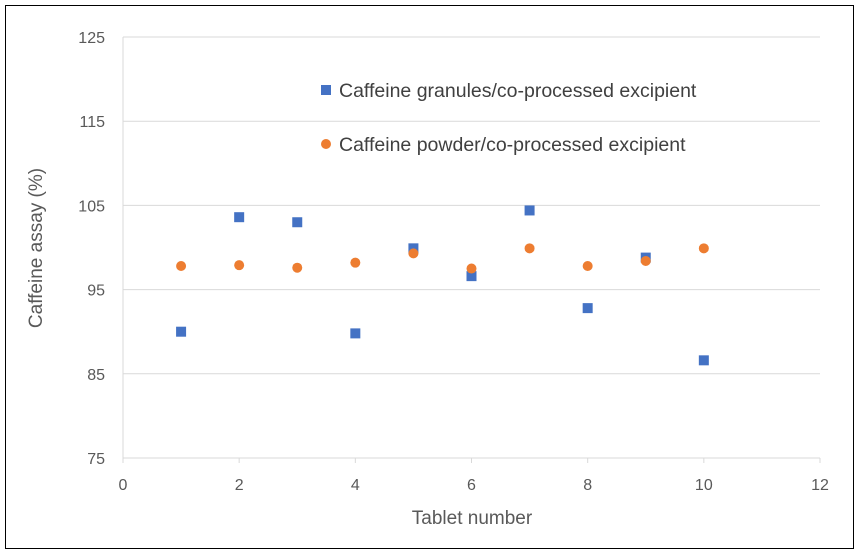  Describe the element at coordinates (96, 291) in the screenshot. I see `y-tick-label: 95` at that location.